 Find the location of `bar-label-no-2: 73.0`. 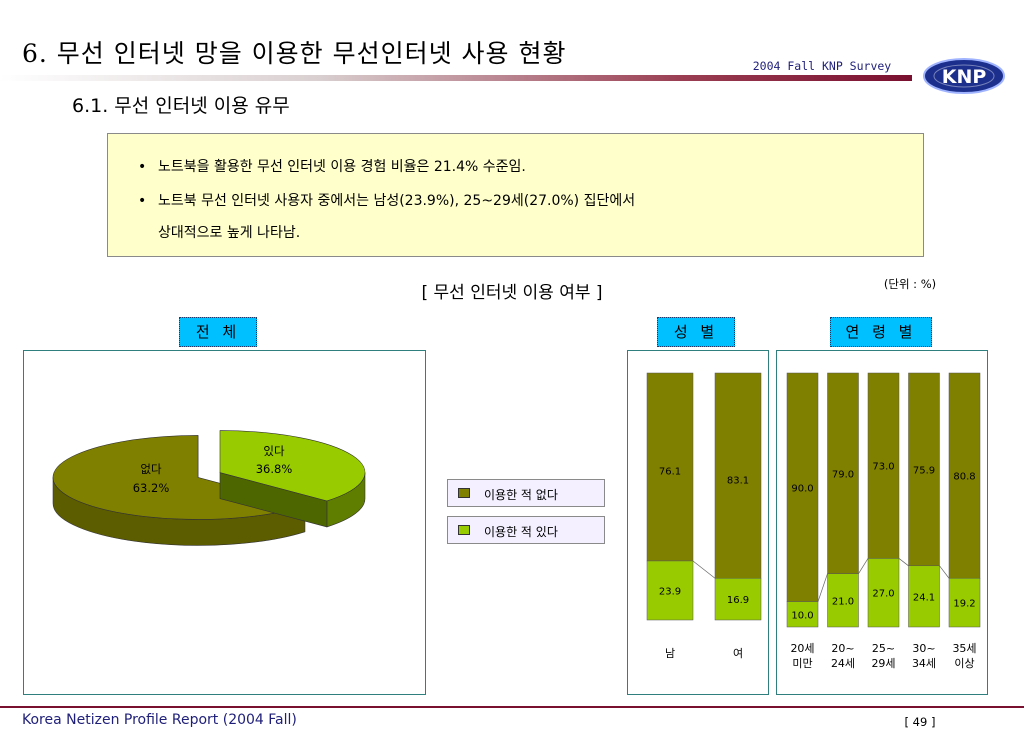

bar-label-no-2: 73.0 is located at coordinates (883, 467).